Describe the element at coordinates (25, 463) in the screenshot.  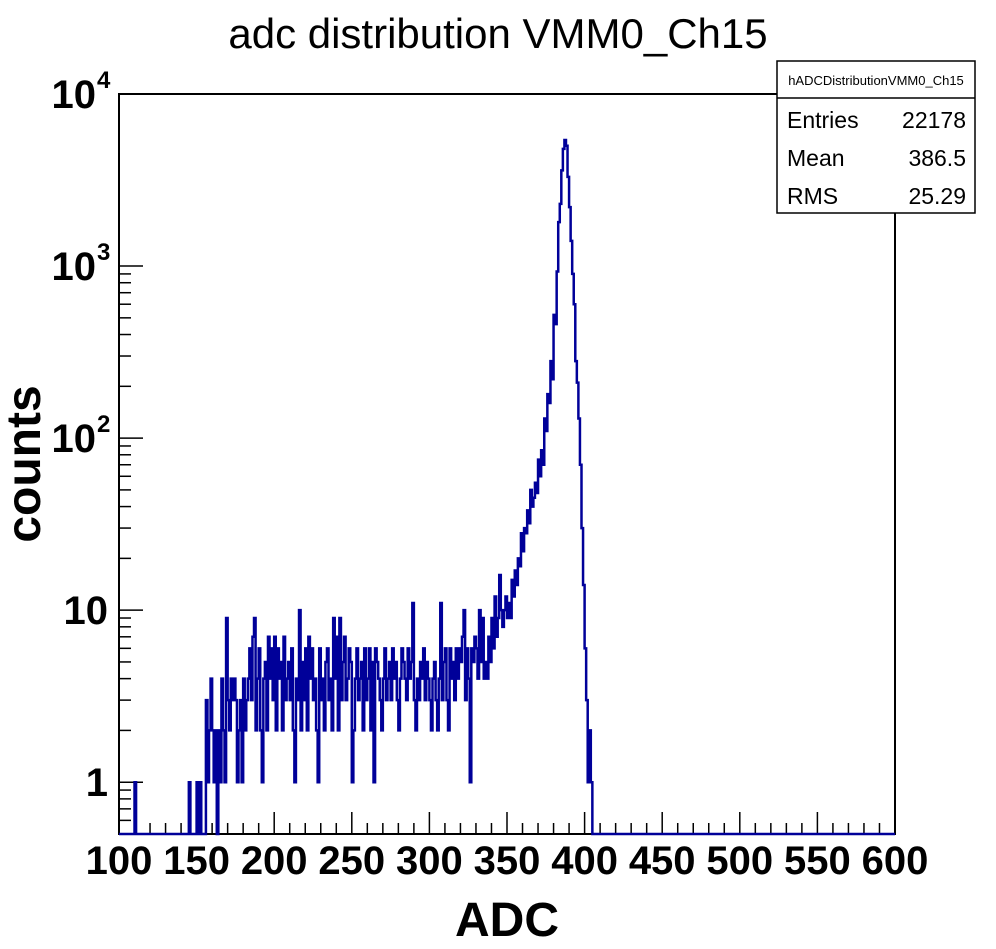
I see `y-axis-title: counts` at that location.